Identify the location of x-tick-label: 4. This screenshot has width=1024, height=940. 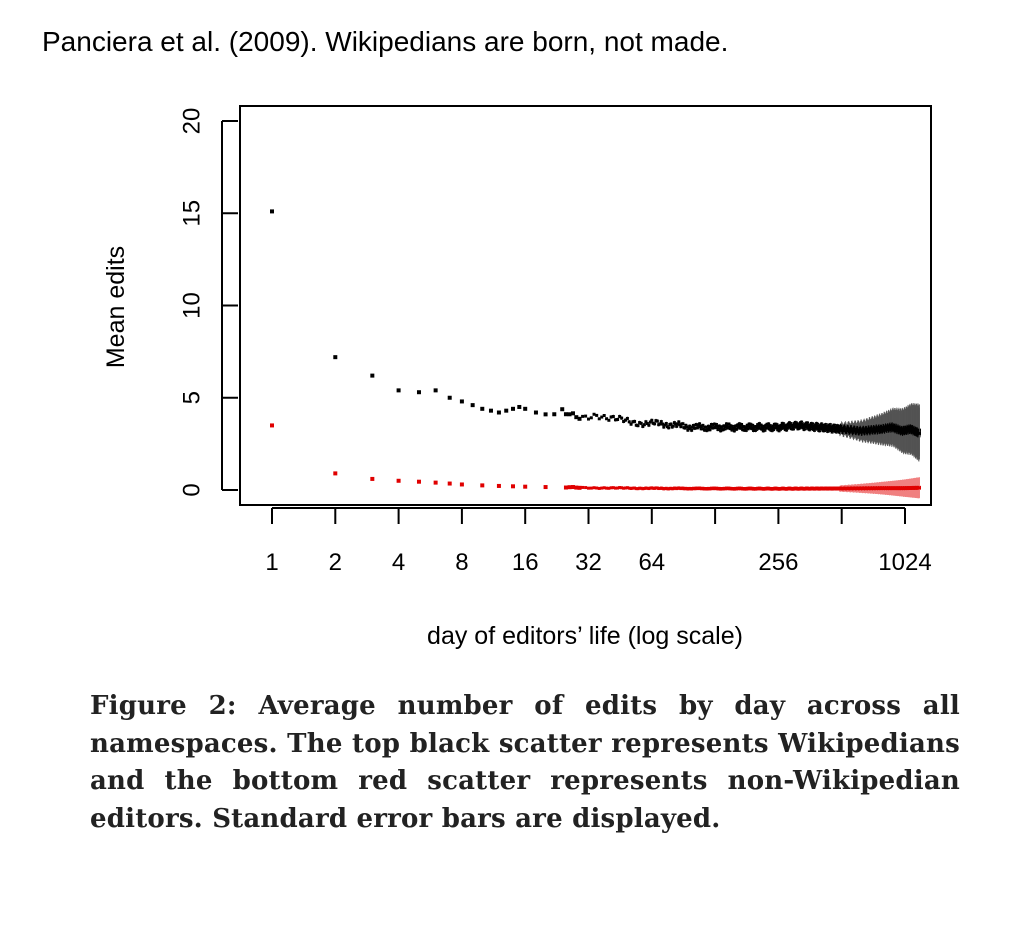
(398, 562).